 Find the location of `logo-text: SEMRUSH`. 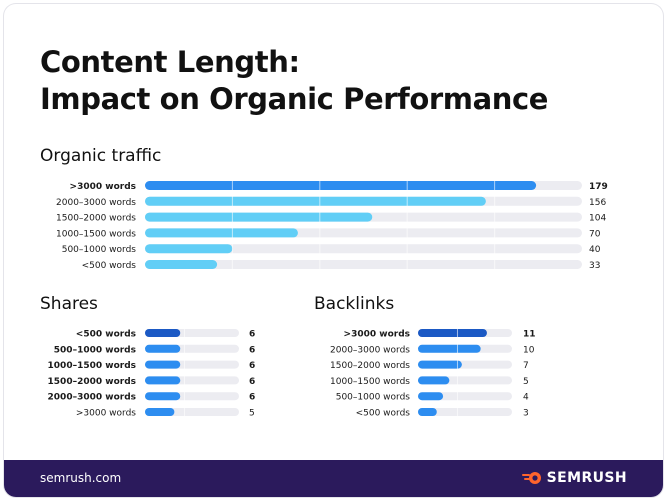

logo-text: SEMRUSH is located at coordinates (586, 478).